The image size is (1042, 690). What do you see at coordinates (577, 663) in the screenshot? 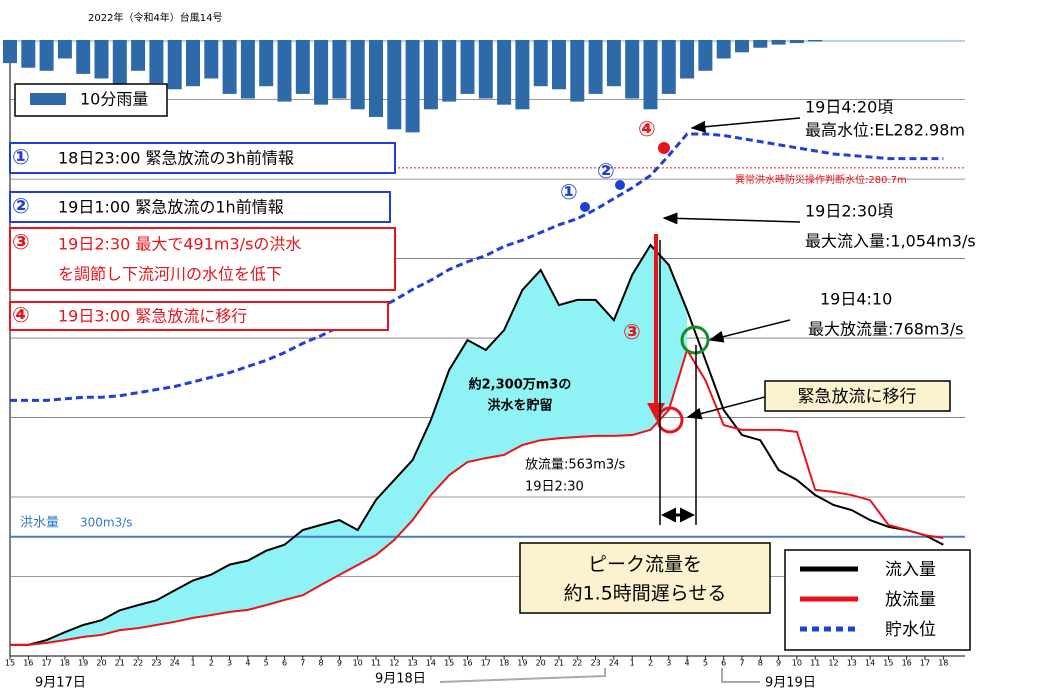
I see `x-tick-label: 22` at bounding box center [577, 663].